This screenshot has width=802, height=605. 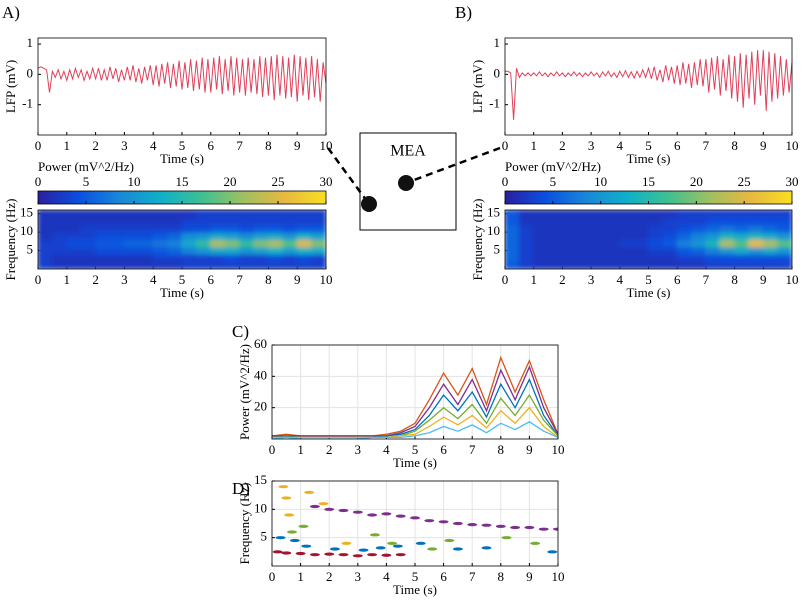 I want to click on axes-frame, so click(x=182, y=239).